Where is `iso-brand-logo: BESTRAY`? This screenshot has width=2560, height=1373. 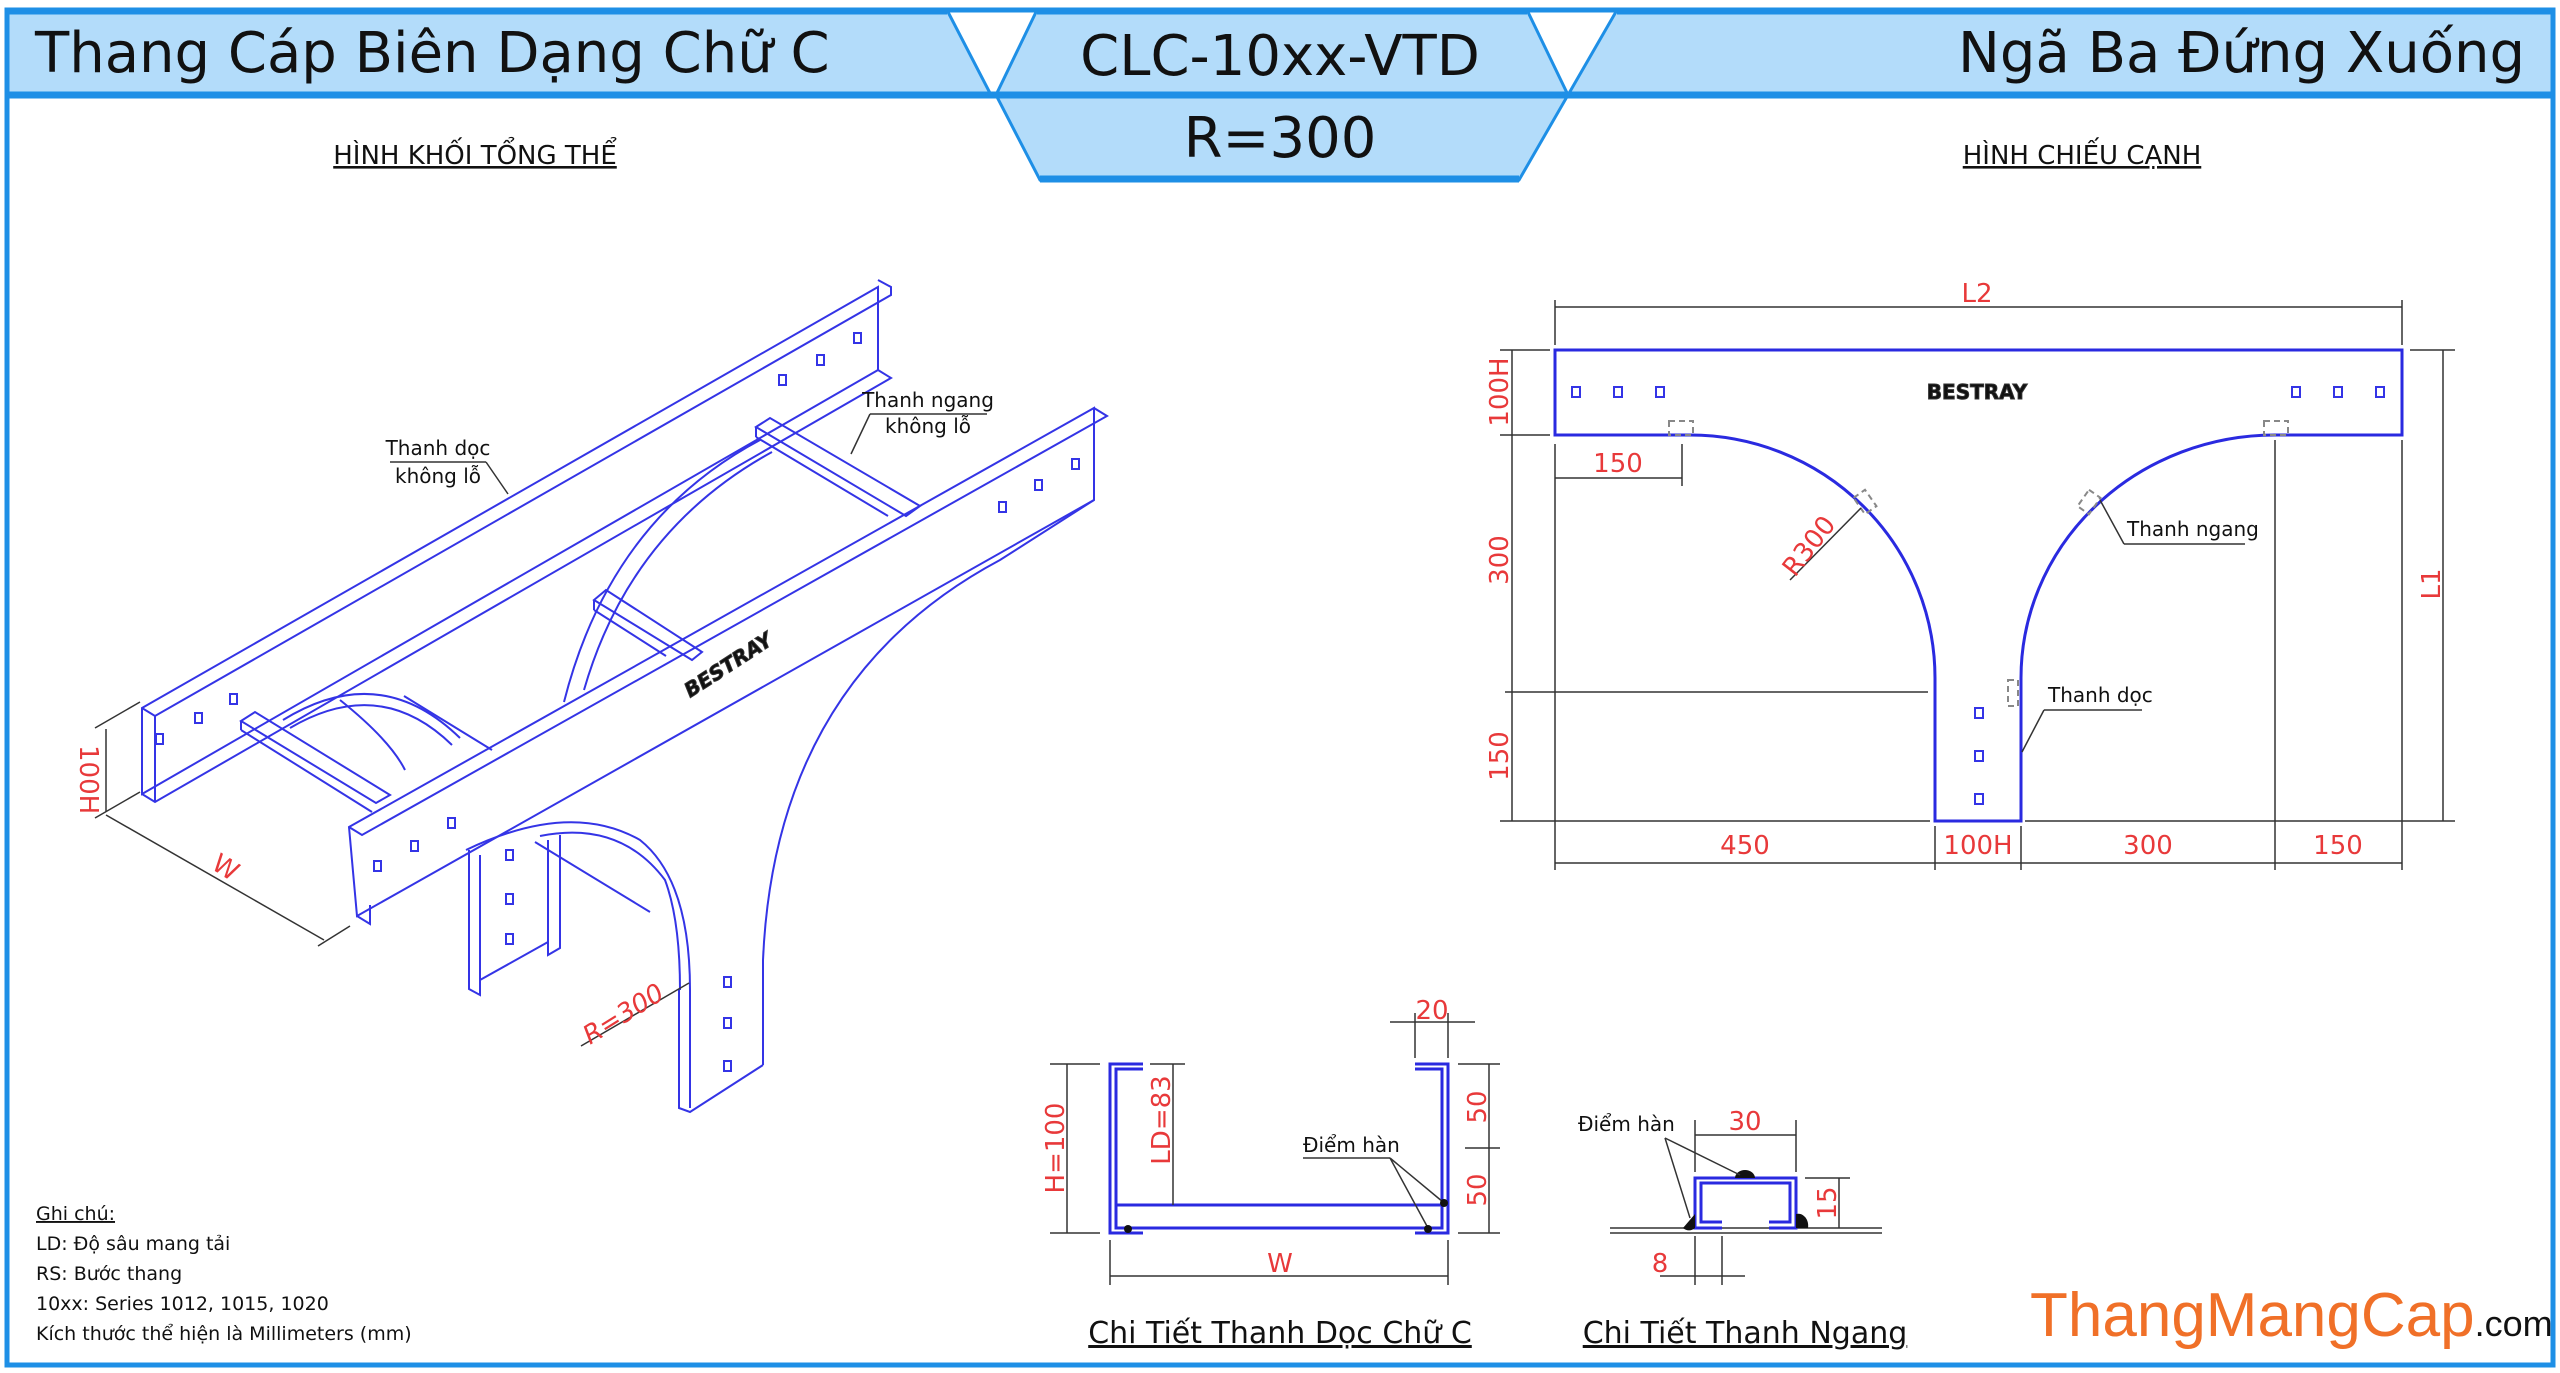 iso-brand-logo: BESTRAY is located at coordinates (729, 664).